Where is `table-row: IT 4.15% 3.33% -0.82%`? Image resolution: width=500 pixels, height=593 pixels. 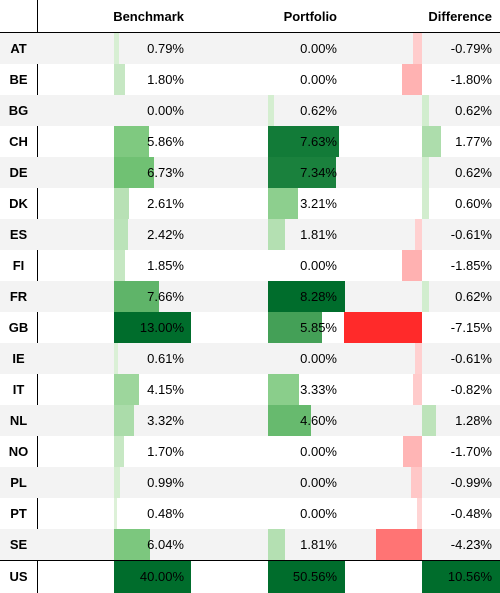
table-row: IT 4.15% 3.33% -0.82% is located at coordinates (250, 389).